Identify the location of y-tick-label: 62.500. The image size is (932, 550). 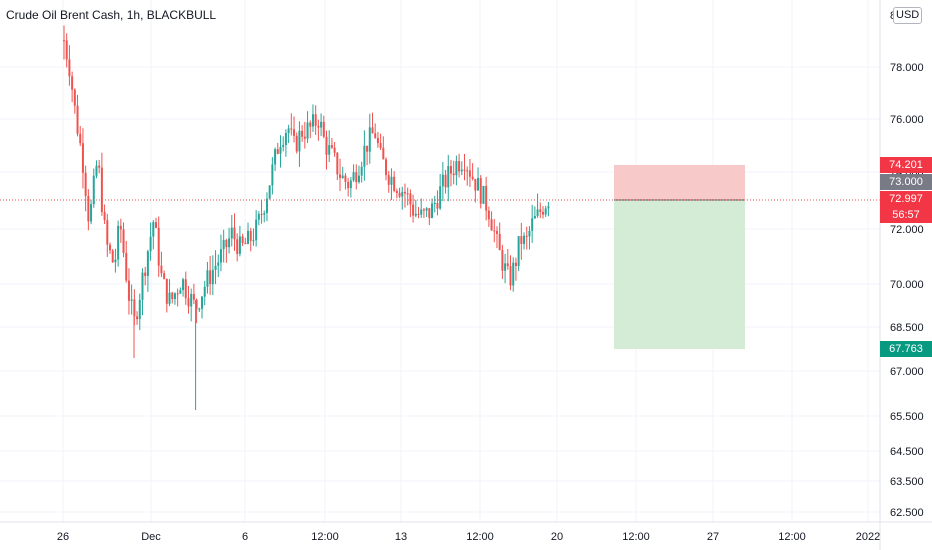
(907, 513).